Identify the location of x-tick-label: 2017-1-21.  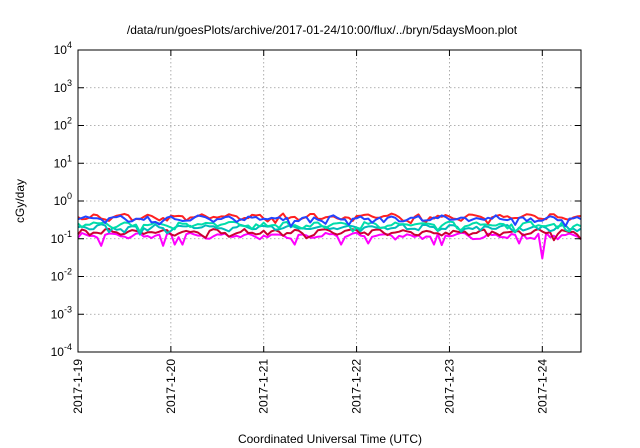
(264, 386).